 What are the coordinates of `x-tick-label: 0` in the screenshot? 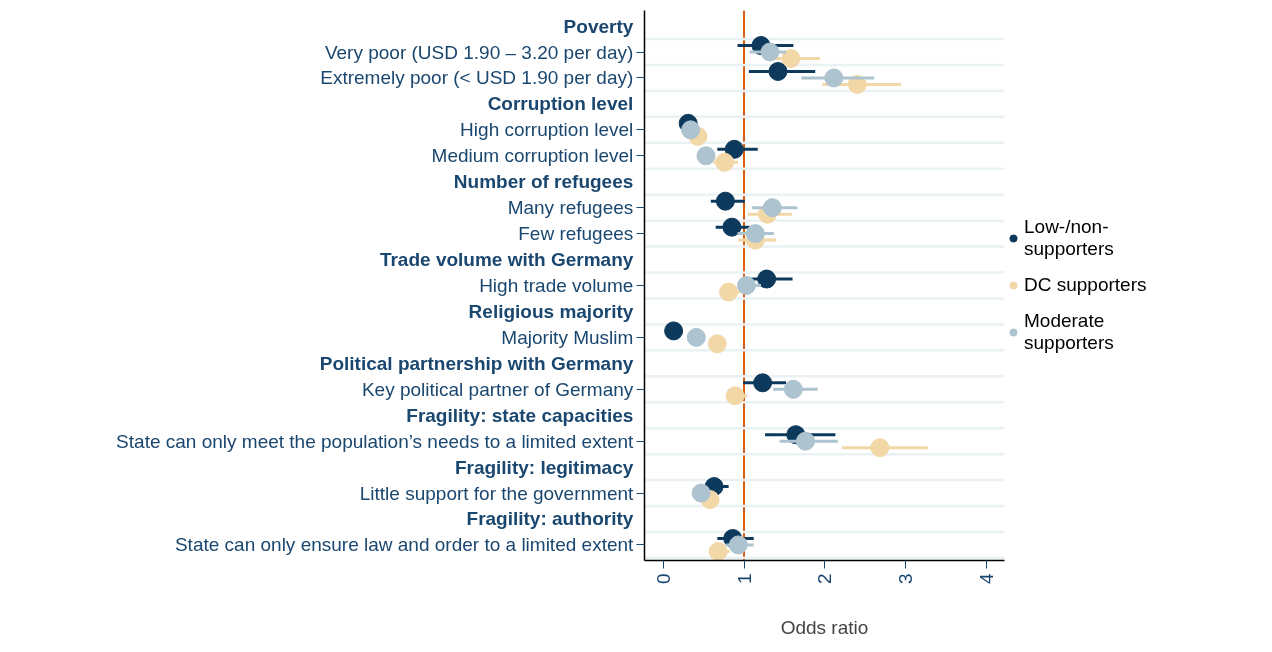 It's located at (663, 579).